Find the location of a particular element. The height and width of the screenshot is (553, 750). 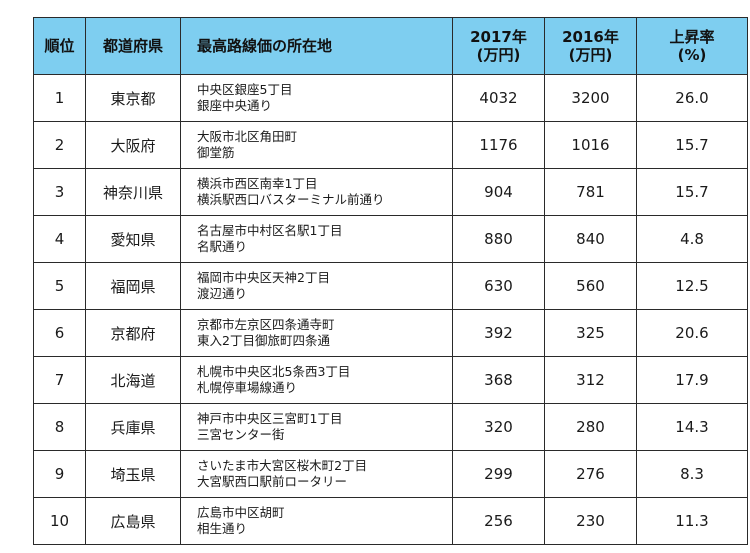

value-2016-cell: 312 is located at coordinates (590, 380).